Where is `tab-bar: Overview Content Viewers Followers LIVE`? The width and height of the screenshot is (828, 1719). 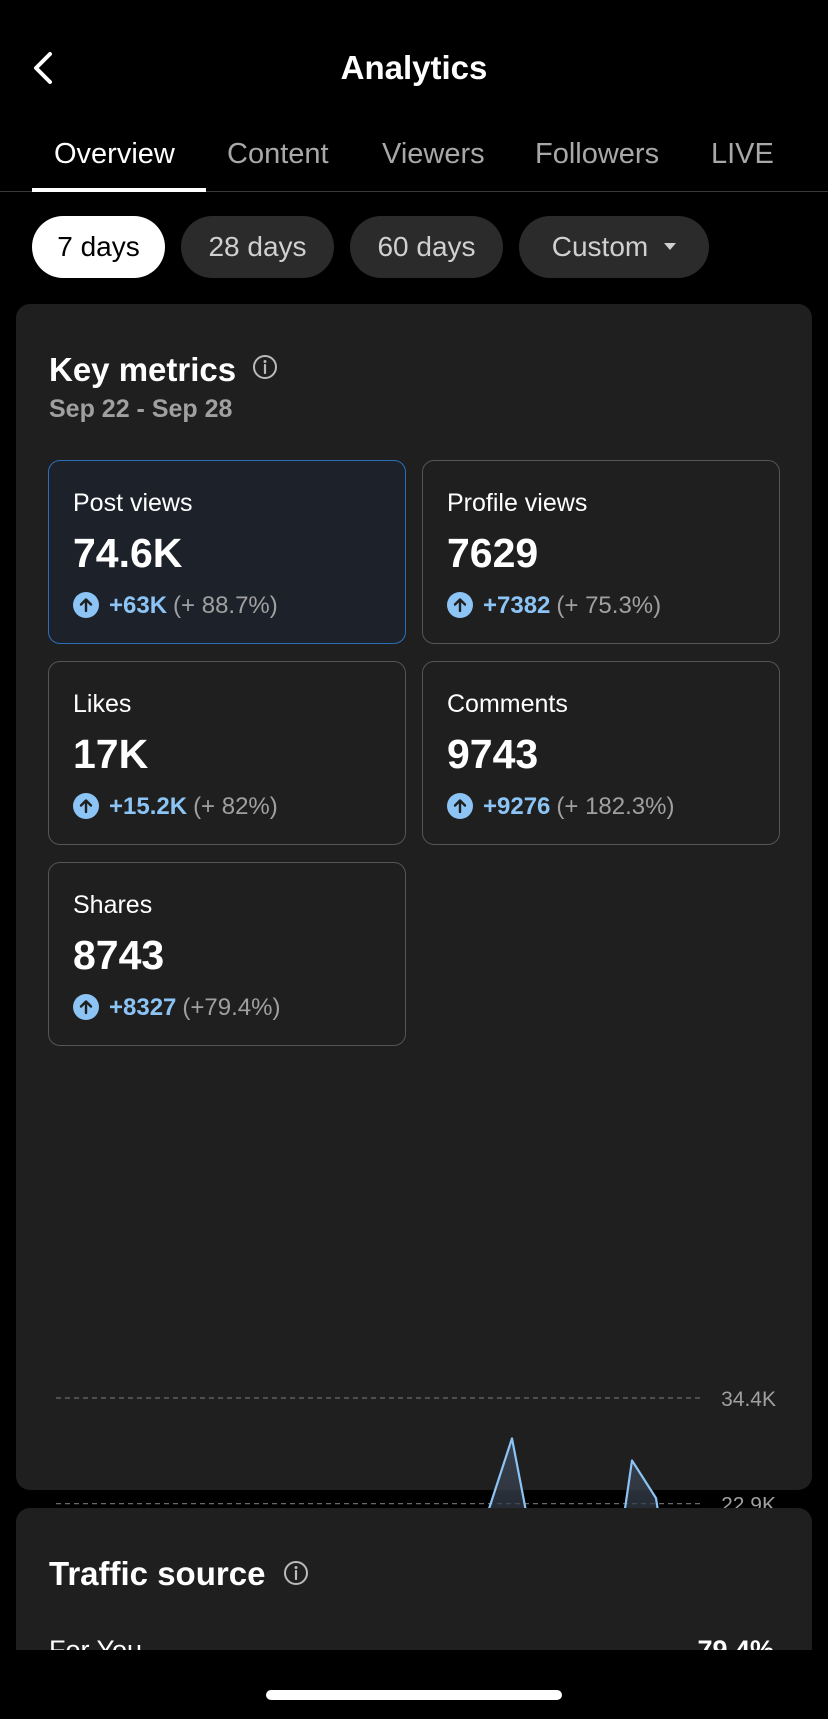
tab-bar: Overview Content Viewers Followers LIVE is located at coordinates (414, 156).